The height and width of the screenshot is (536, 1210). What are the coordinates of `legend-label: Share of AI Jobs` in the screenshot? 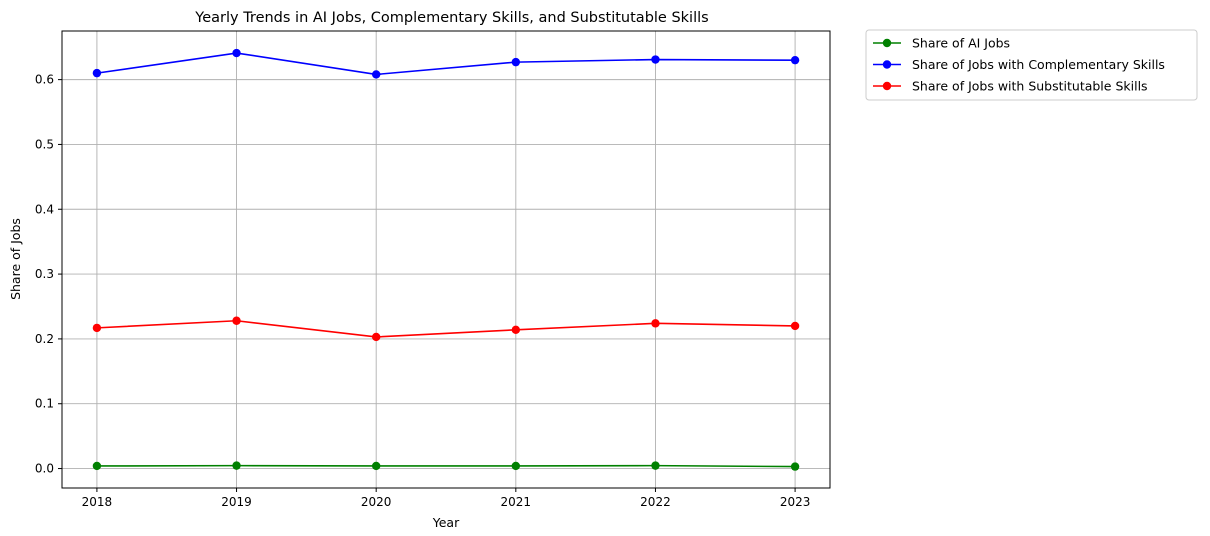 It's located at (961, 43).